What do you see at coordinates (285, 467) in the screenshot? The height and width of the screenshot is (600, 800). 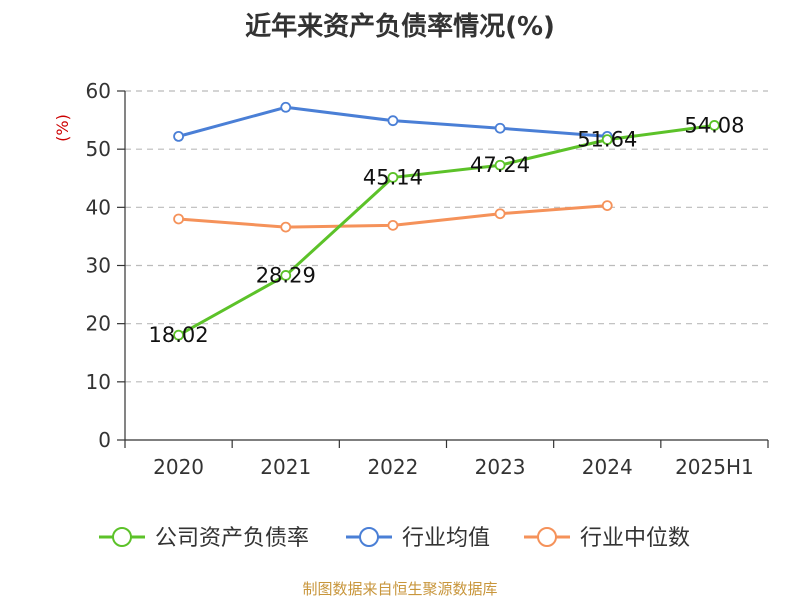 I see `x-tick-label: 2021` at bounding box center [285, 467].